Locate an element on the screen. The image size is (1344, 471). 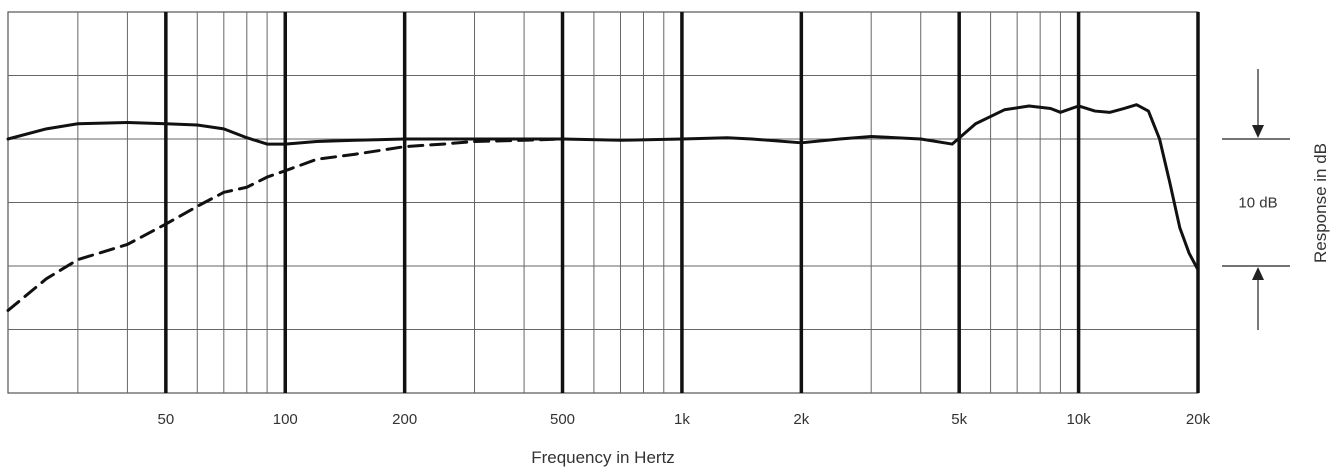
x-axis-title: Frequency in Hertz is located at coordinates (603, 457).